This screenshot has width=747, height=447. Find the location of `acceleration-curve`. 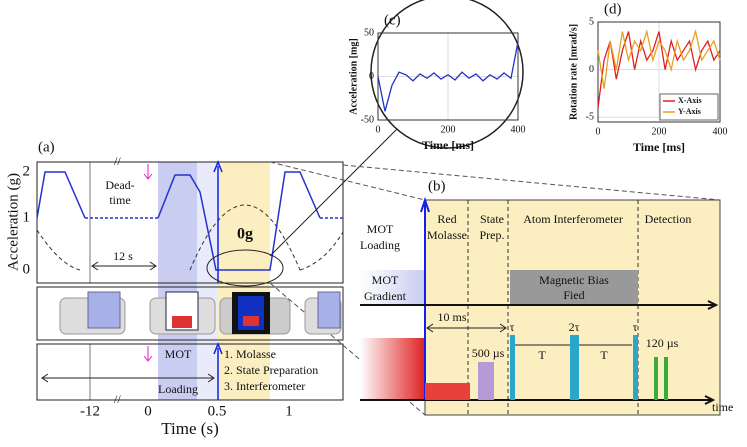

acceleration-curve is located at coordinates (178, 221).